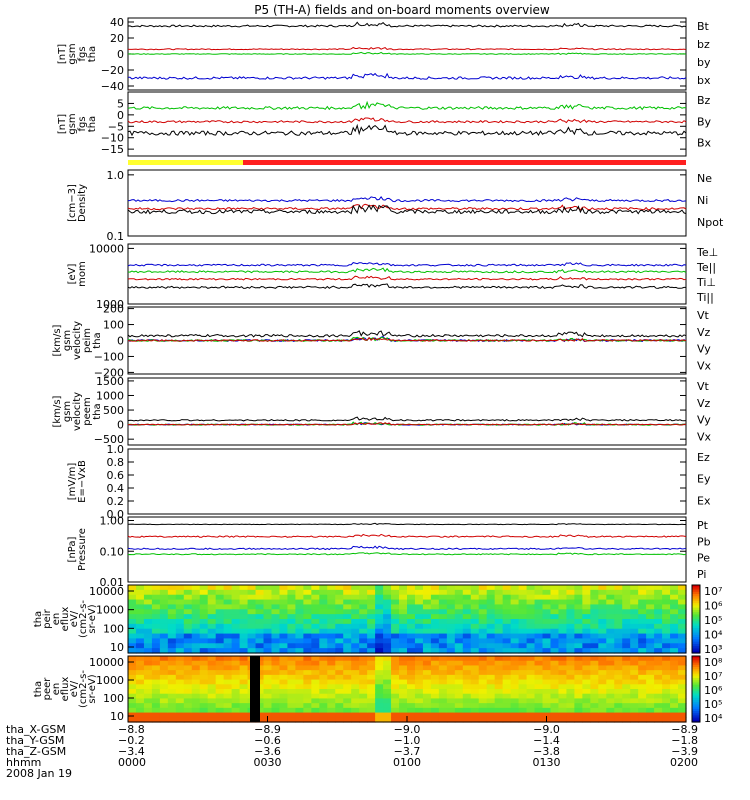  I want to click on x-tick-label: 0130, so click(547, 762).